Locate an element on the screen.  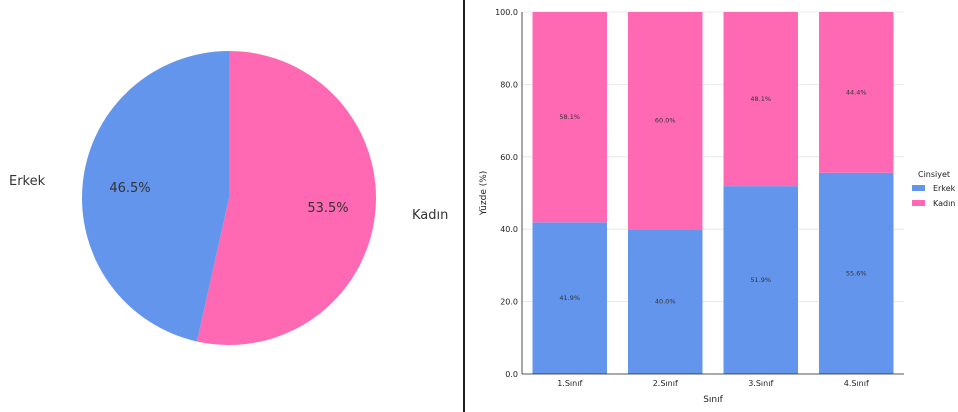
legend: Cinsiyet Erkek Kadın is located at coordinates (934, 189).